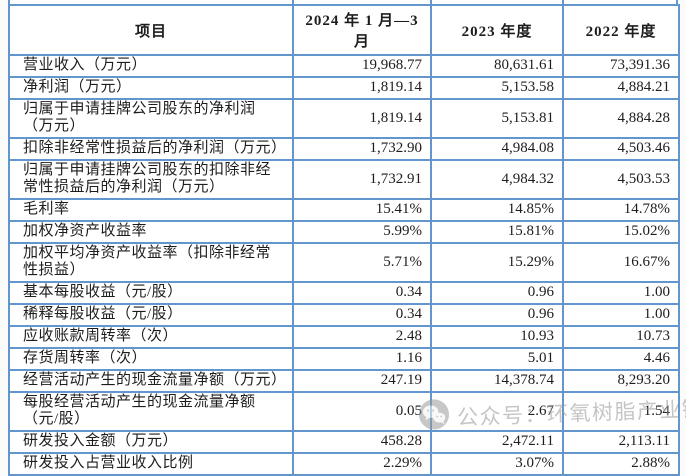 This screenshot has width=686, height=476. I want to click on value-cell-2022: 8,293.20, so click(621, 381).